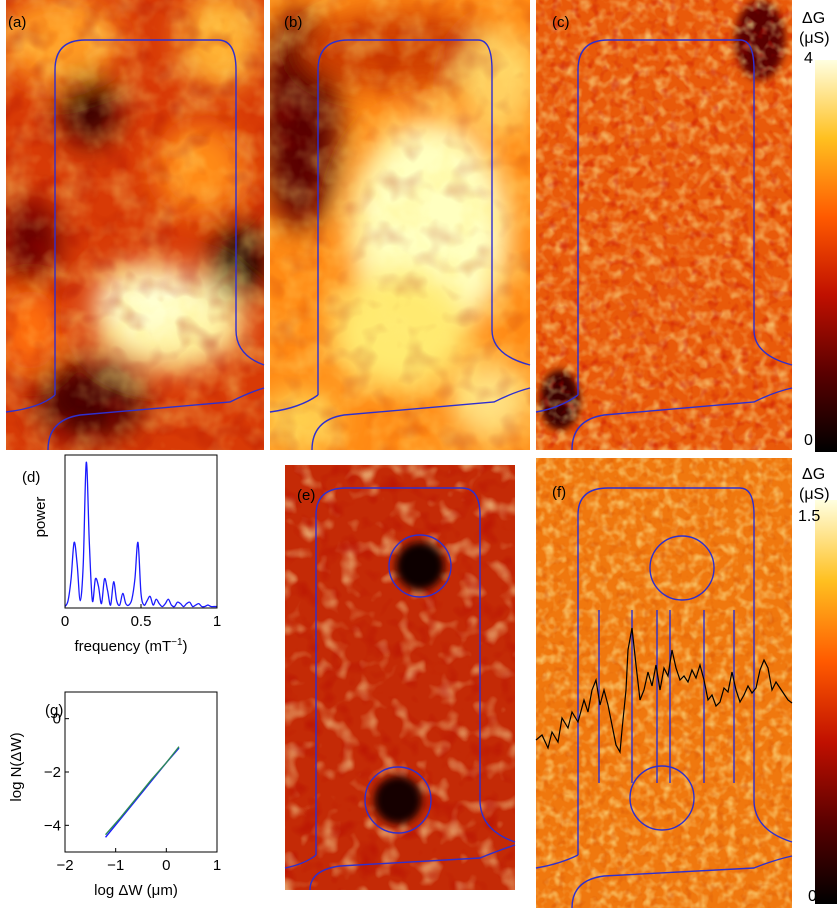 This screenshot has height=908, width=837. Describe the element at coordinates (808, 58) in the screenshot. I see `colorbar-top-max: 4` at that location.